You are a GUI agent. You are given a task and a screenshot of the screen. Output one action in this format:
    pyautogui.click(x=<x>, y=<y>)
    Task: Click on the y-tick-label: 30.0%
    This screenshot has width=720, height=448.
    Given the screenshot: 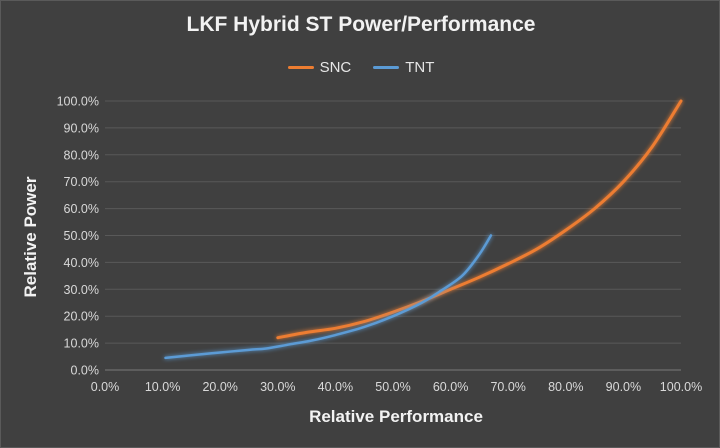 What is the action you would take?
    pyautogui.click(x=81, y=290)
    